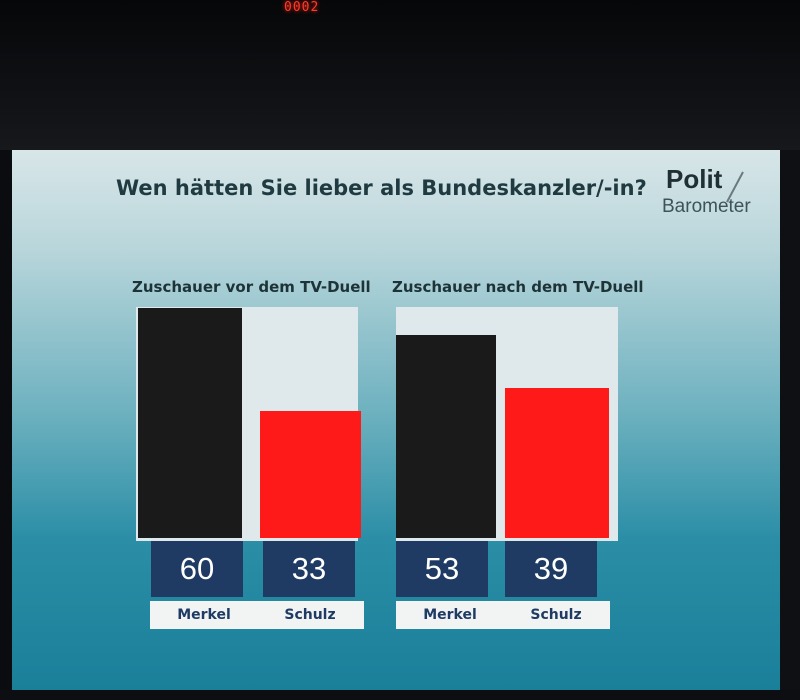 This screenshot has height=700, width=800. I want to click on tv-bezel-bottom, so click(400, 695).